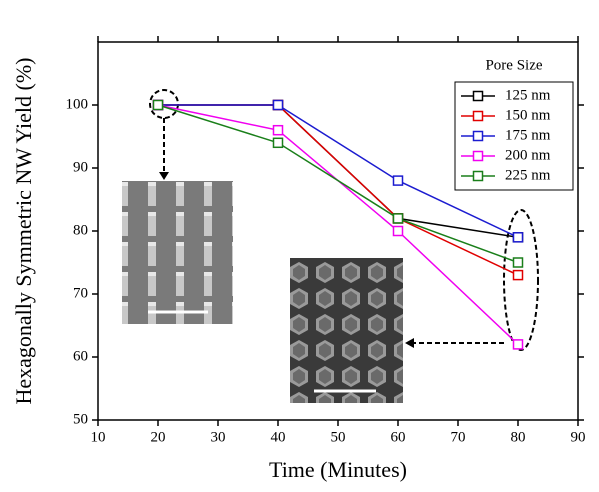 The width and height of the screenshot is (599, 492). What do you see at coordinates (80, 356) in the screenshot?
I see `y-tick-label: 60` at bounding box center [80, 356].